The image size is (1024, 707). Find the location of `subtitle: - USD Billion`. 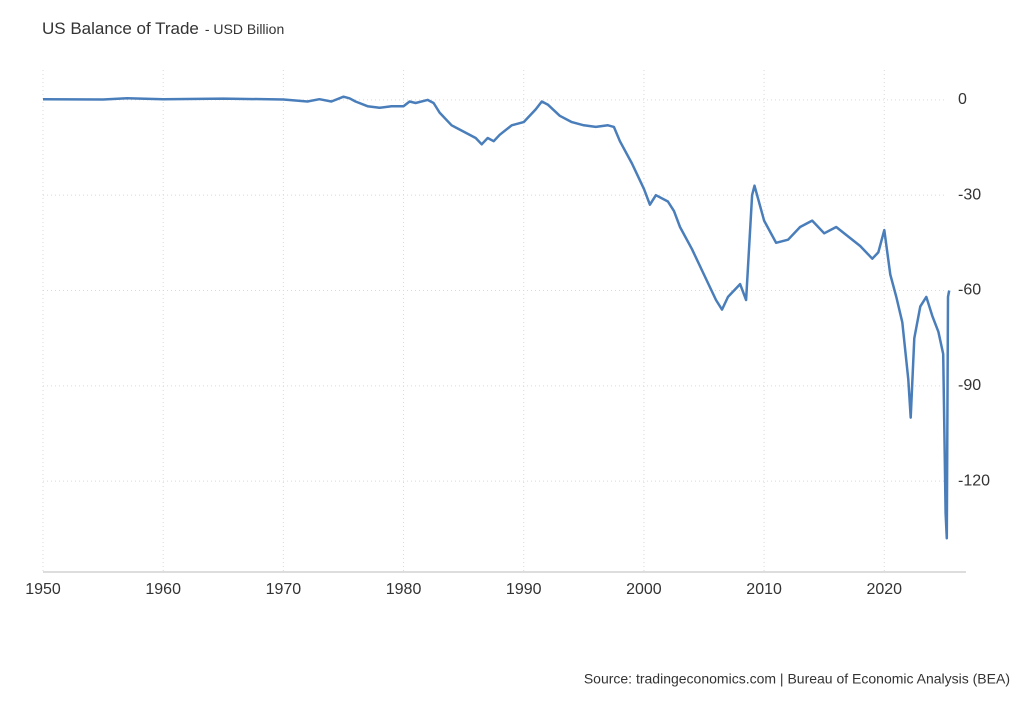

subtitle: - USD Billion is located at coordinates (244, 29).